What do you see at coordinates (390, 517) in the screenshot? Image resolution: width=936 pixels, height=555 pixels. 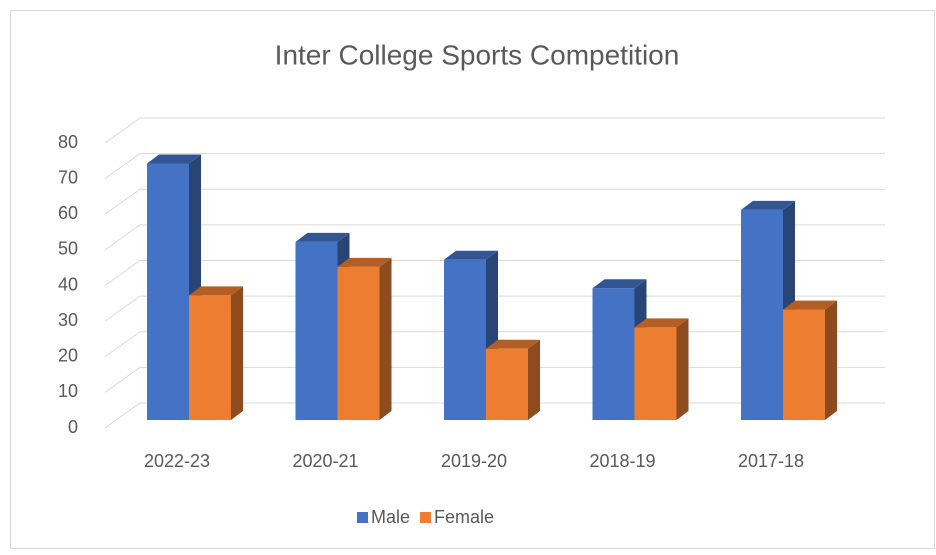 I see `legend-label: Male` at bounding box center [390, 517].